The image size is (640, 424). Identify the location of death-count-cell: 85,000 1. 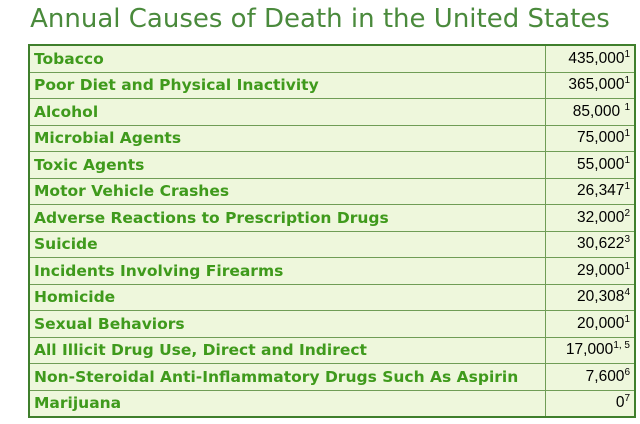
(590, 112).